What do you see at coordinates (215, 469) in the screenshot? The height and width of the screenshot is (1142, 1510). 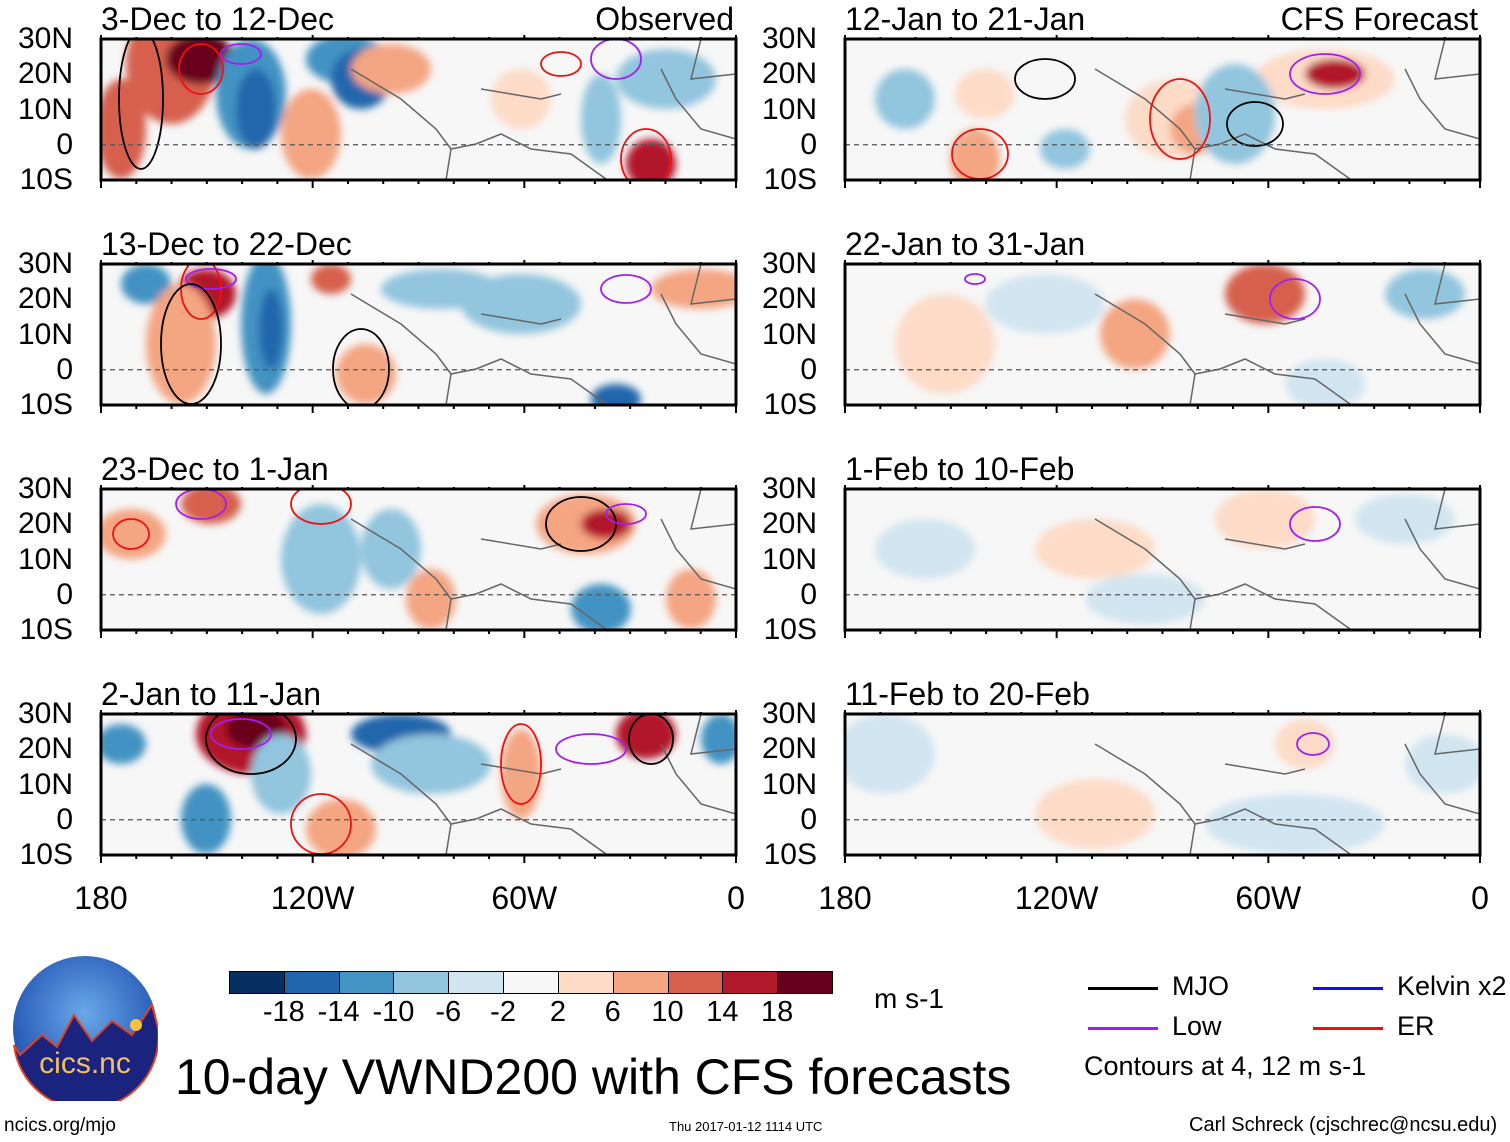 I see `panel-title: 23-Dec to 1-Jan` at bounding box center [215, 469].